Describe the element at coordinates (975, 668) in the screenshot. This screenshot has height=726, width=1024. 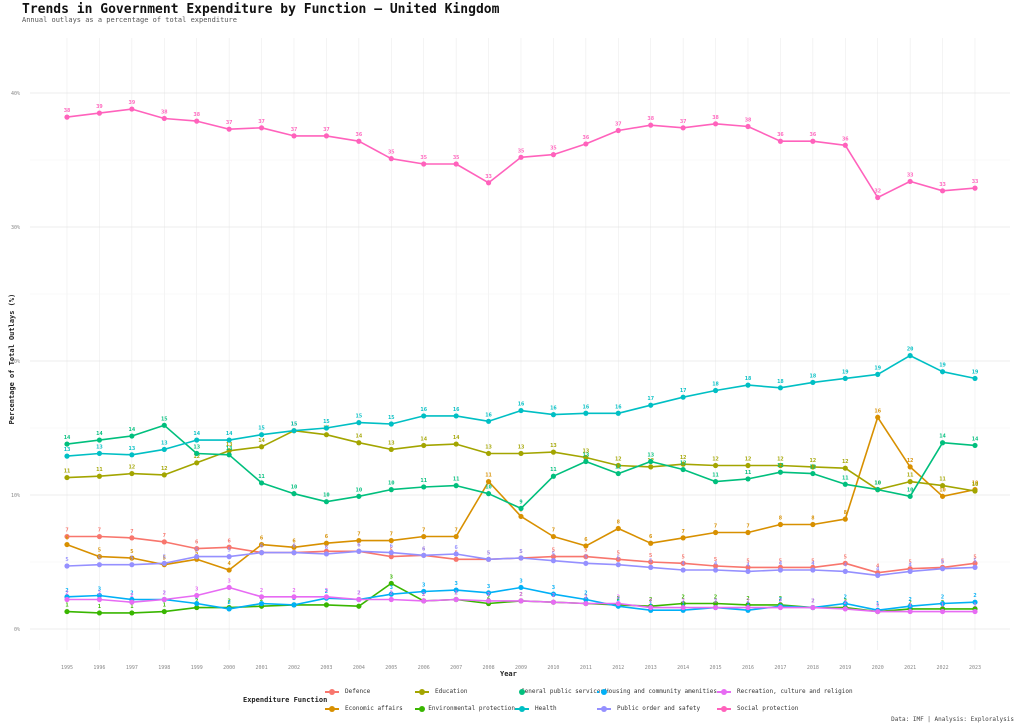
I see `x-tick-label: 2023` at that location.